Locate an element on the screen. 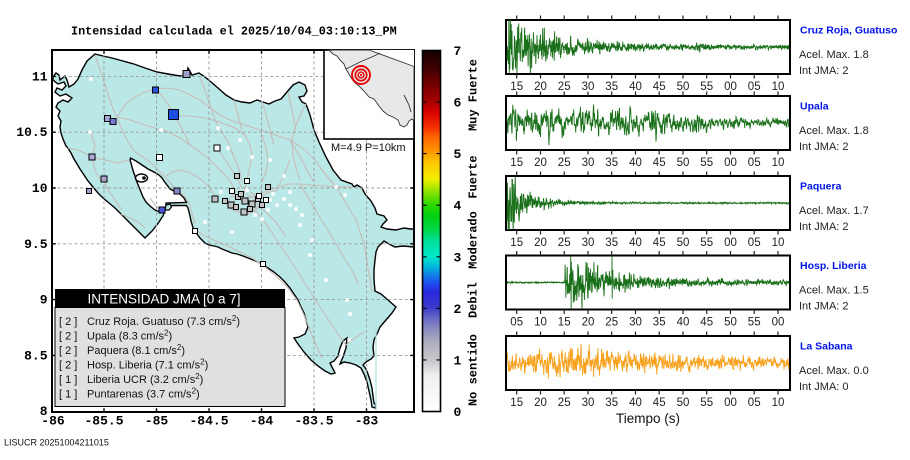 The width and height of the screenshot is (910, 460). svg-text: Upala is located at coordinates (814, 107).